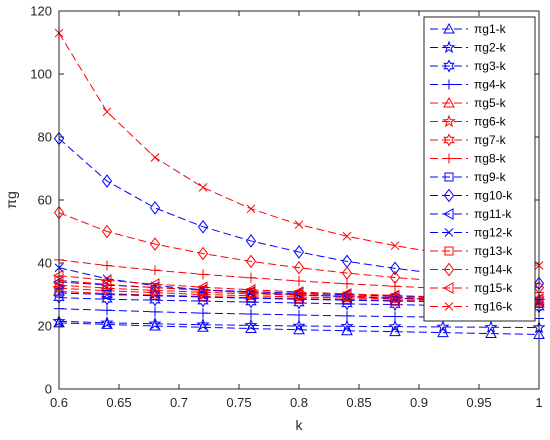 The height and width of the screenshot is (440, 550). Describe the element at coordinates (11, 199) in the screenshot. I see `y-axis-label: πg` at that location.